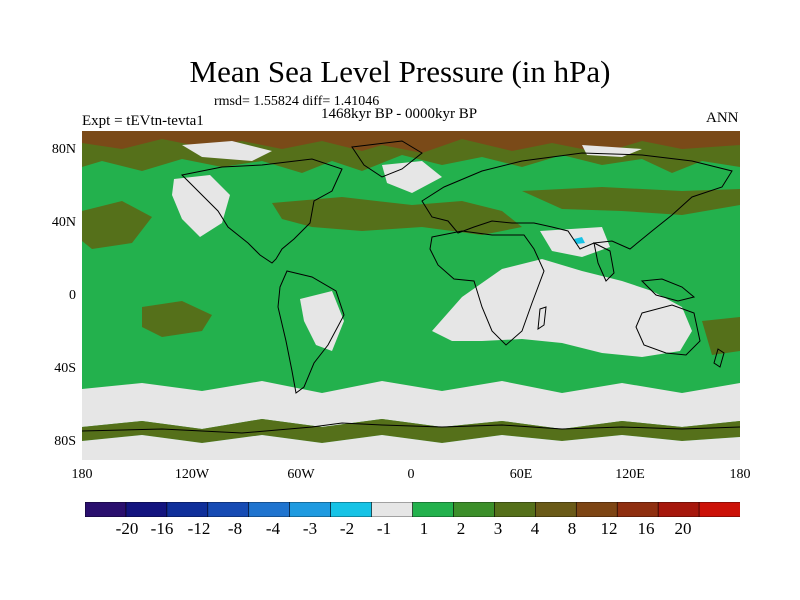 This screenshot has width=800, height=600. Describe the element at coordinates (411, 405) in the screenshot. I see `southern-ocean-gray-band` at that location.